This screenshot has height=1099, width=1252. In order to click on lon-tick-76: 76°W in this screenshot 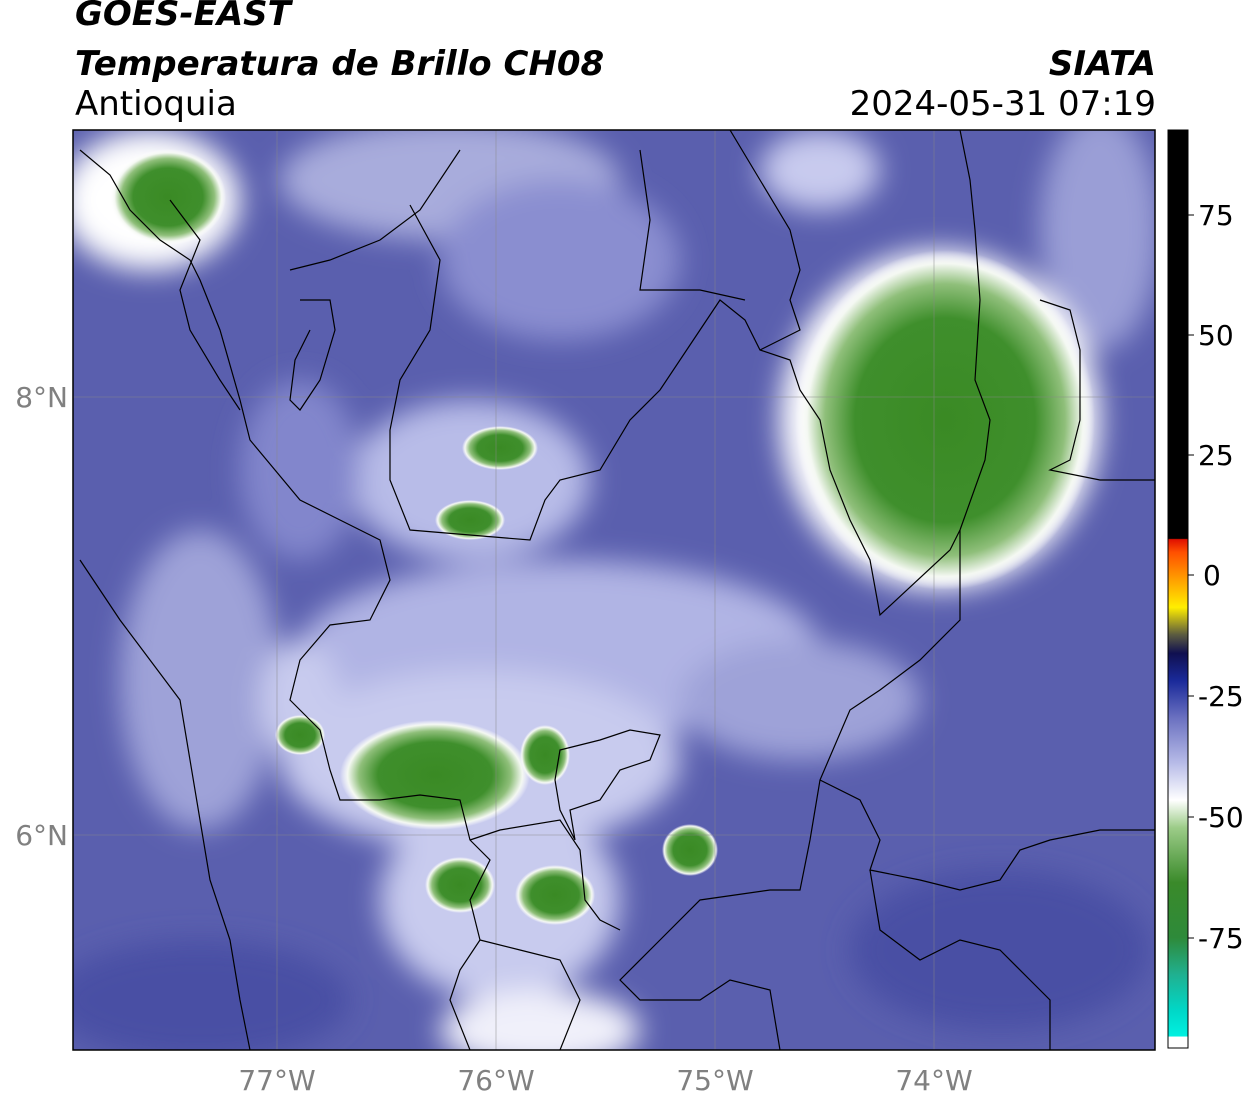, I will do `click(495, 1080)`.